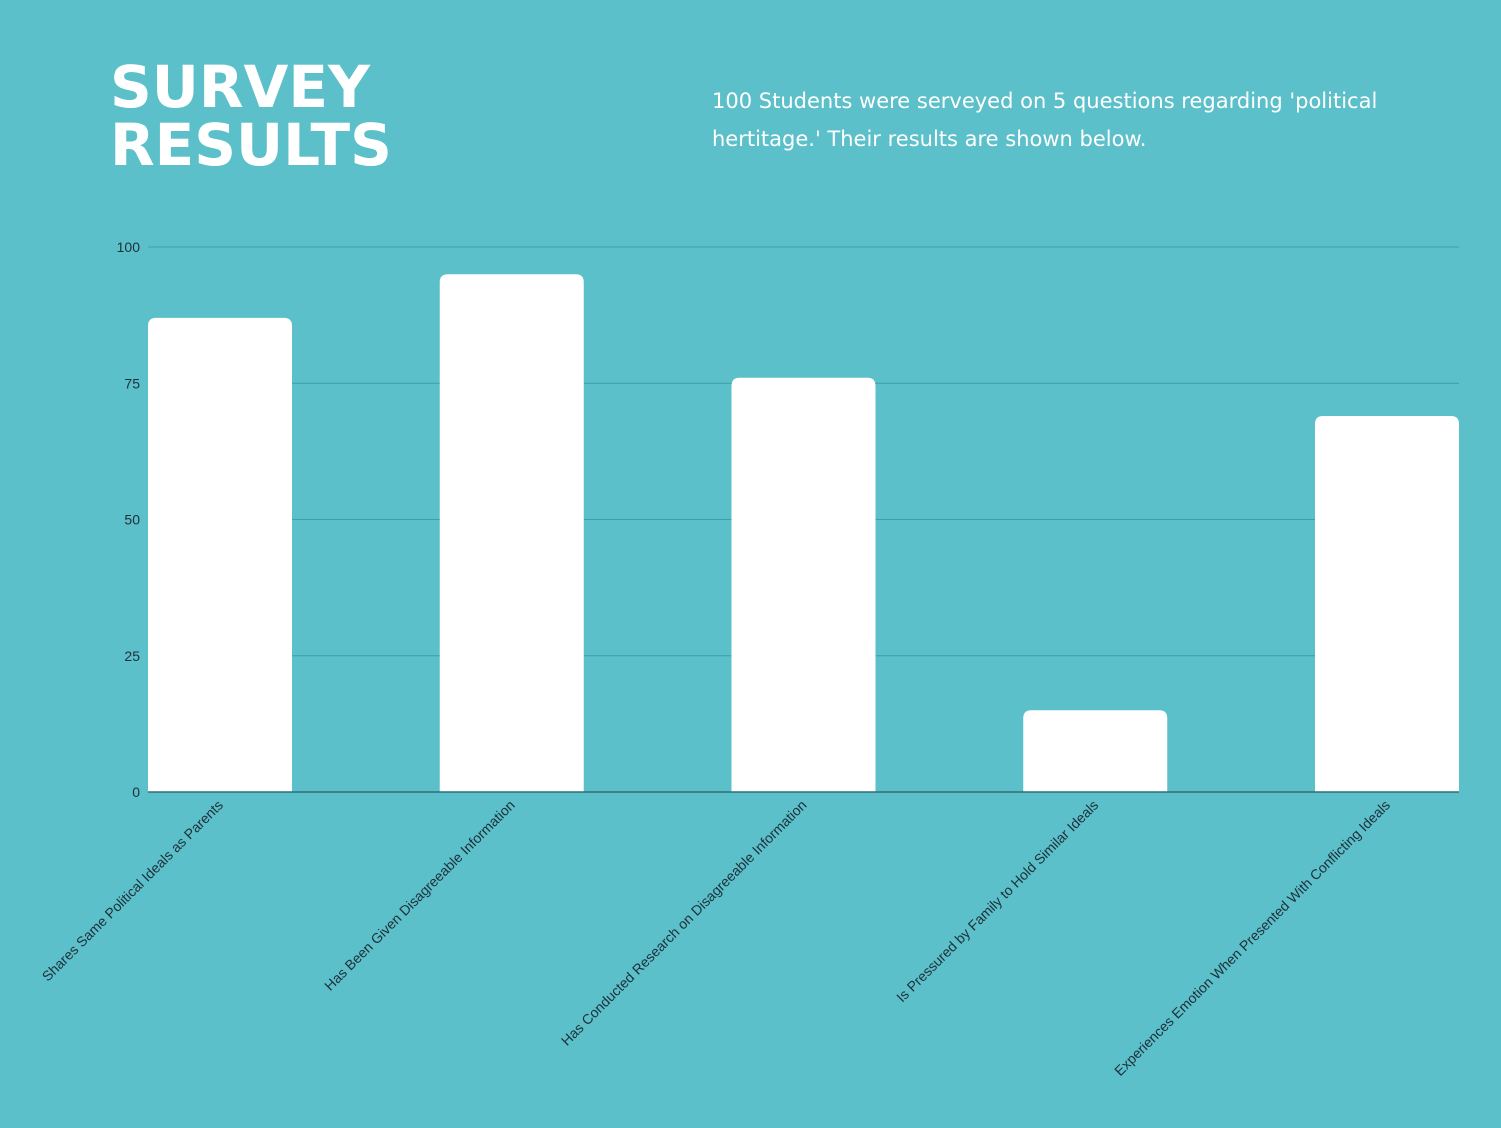 The width and height of the screenshot is (1501, 1128). I want to click on title-line-1: SURVEY, so click(240, 87).